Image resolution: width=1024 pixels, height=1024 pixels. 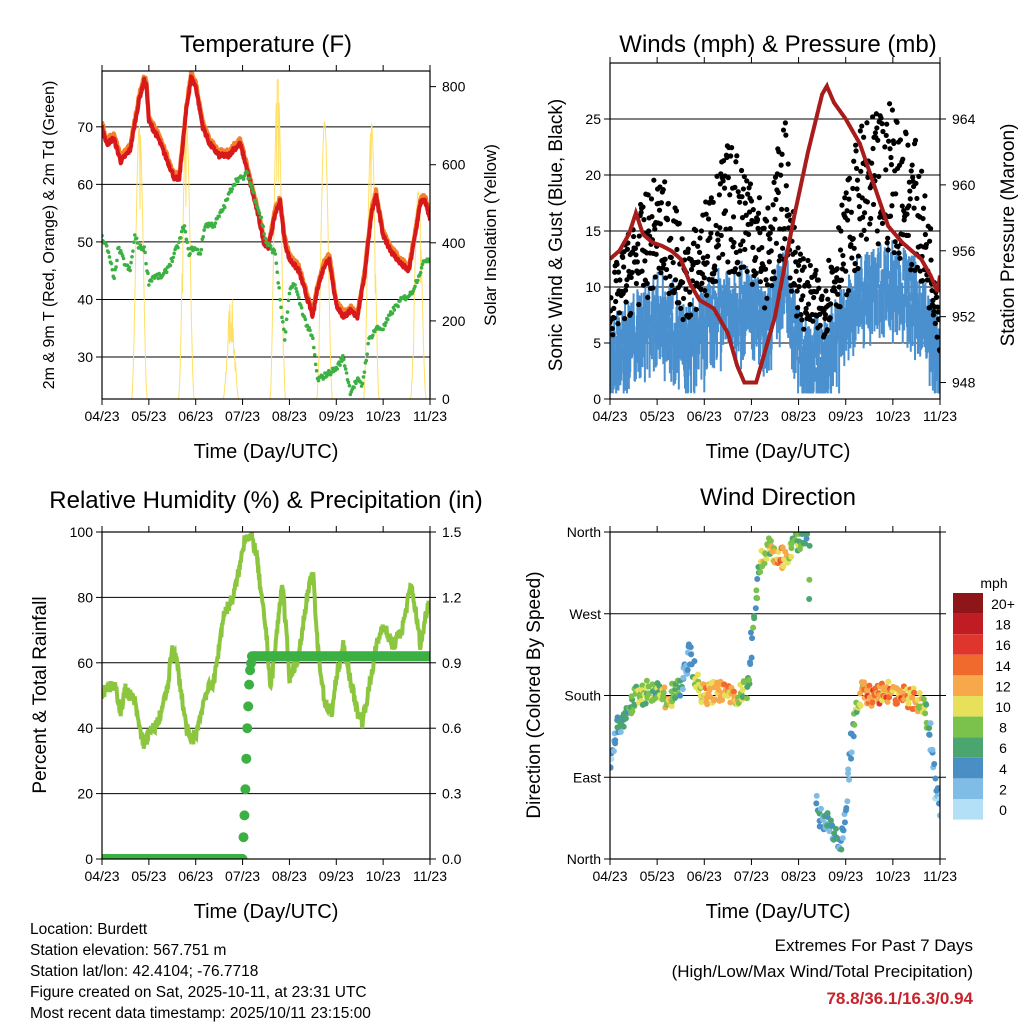 What do you see at coordinates (85, 663) in the screenshot?
I see `y-tick-label: 60` at bounding box center [85, 663].